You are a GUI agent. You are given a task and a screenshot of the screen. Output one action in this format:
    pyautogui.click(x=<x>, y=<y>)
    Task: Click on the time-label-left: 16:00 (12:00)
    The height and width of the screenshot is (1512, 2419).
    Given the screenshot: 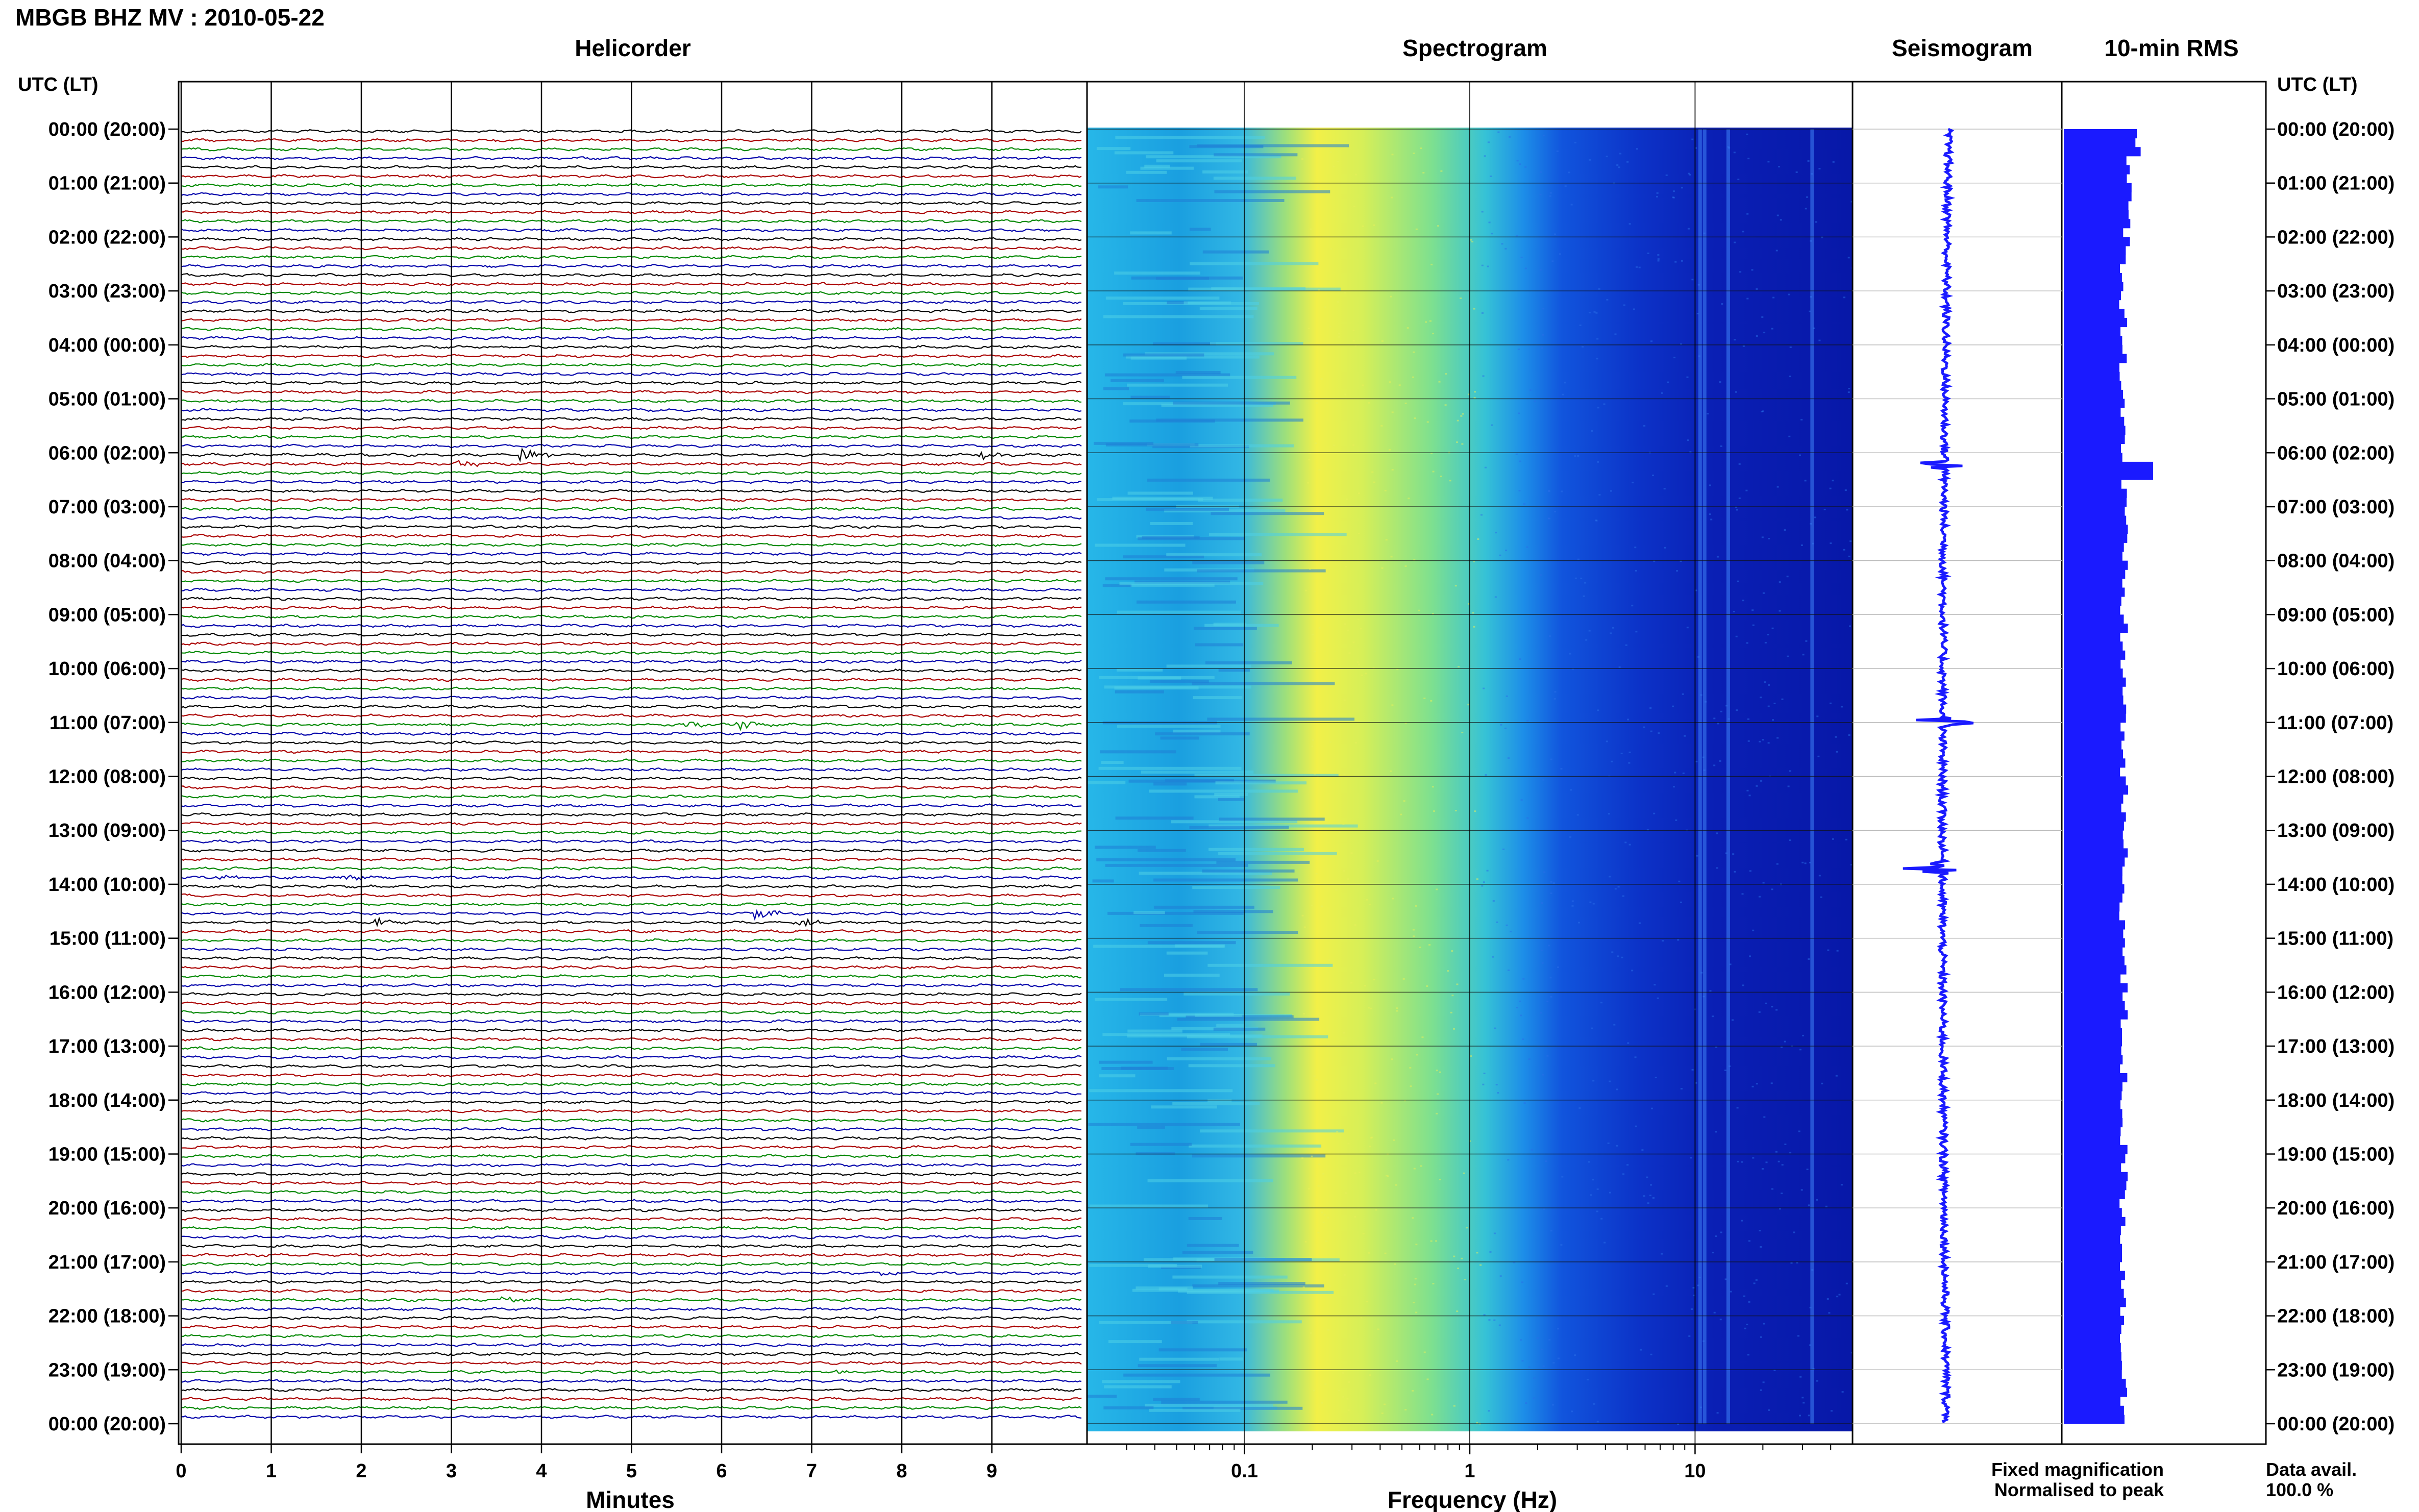 What is the action you would take?
    pyautogui.click(x=107, y=992)
    